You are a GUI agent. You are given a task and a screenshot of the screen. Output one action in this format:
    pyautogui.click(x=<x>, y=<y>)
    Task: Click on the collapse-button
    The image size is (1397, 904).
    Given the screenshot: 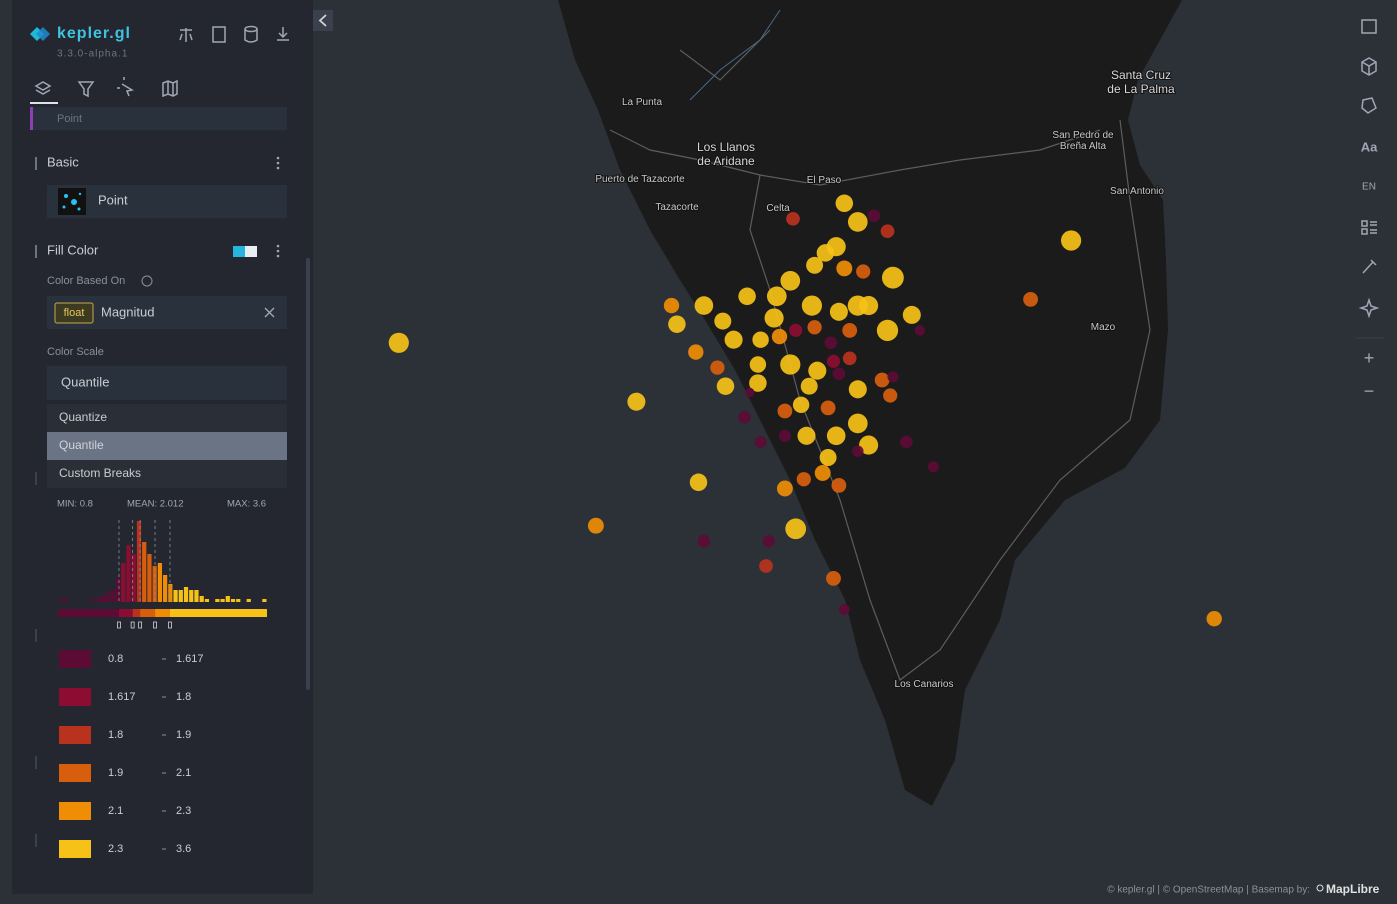 What is the action you would take?
    pyautogui.click(x=323, y=20)
    